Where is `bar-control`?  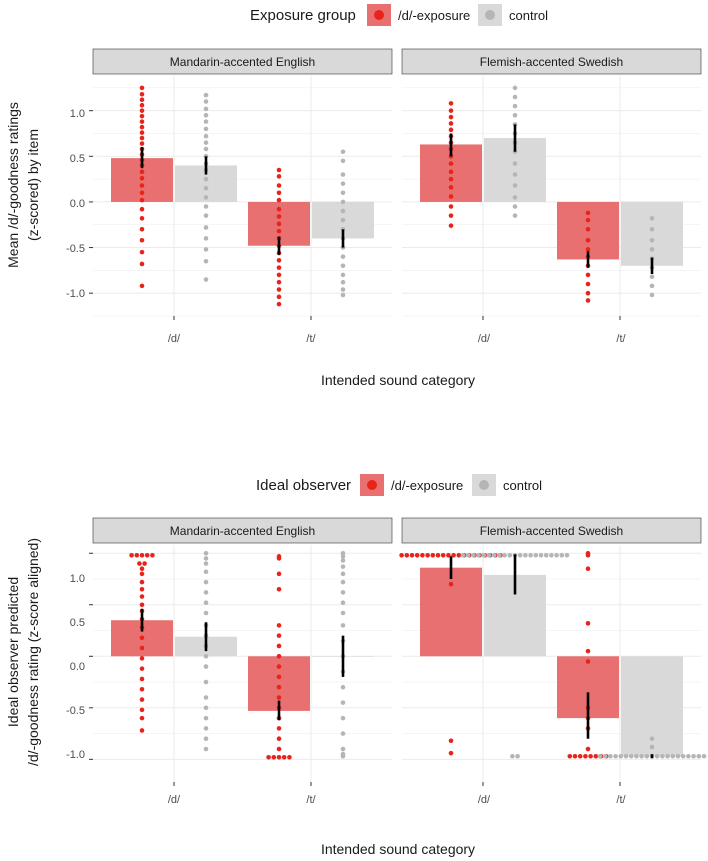 bar-control is located at coordinates (652, 233).